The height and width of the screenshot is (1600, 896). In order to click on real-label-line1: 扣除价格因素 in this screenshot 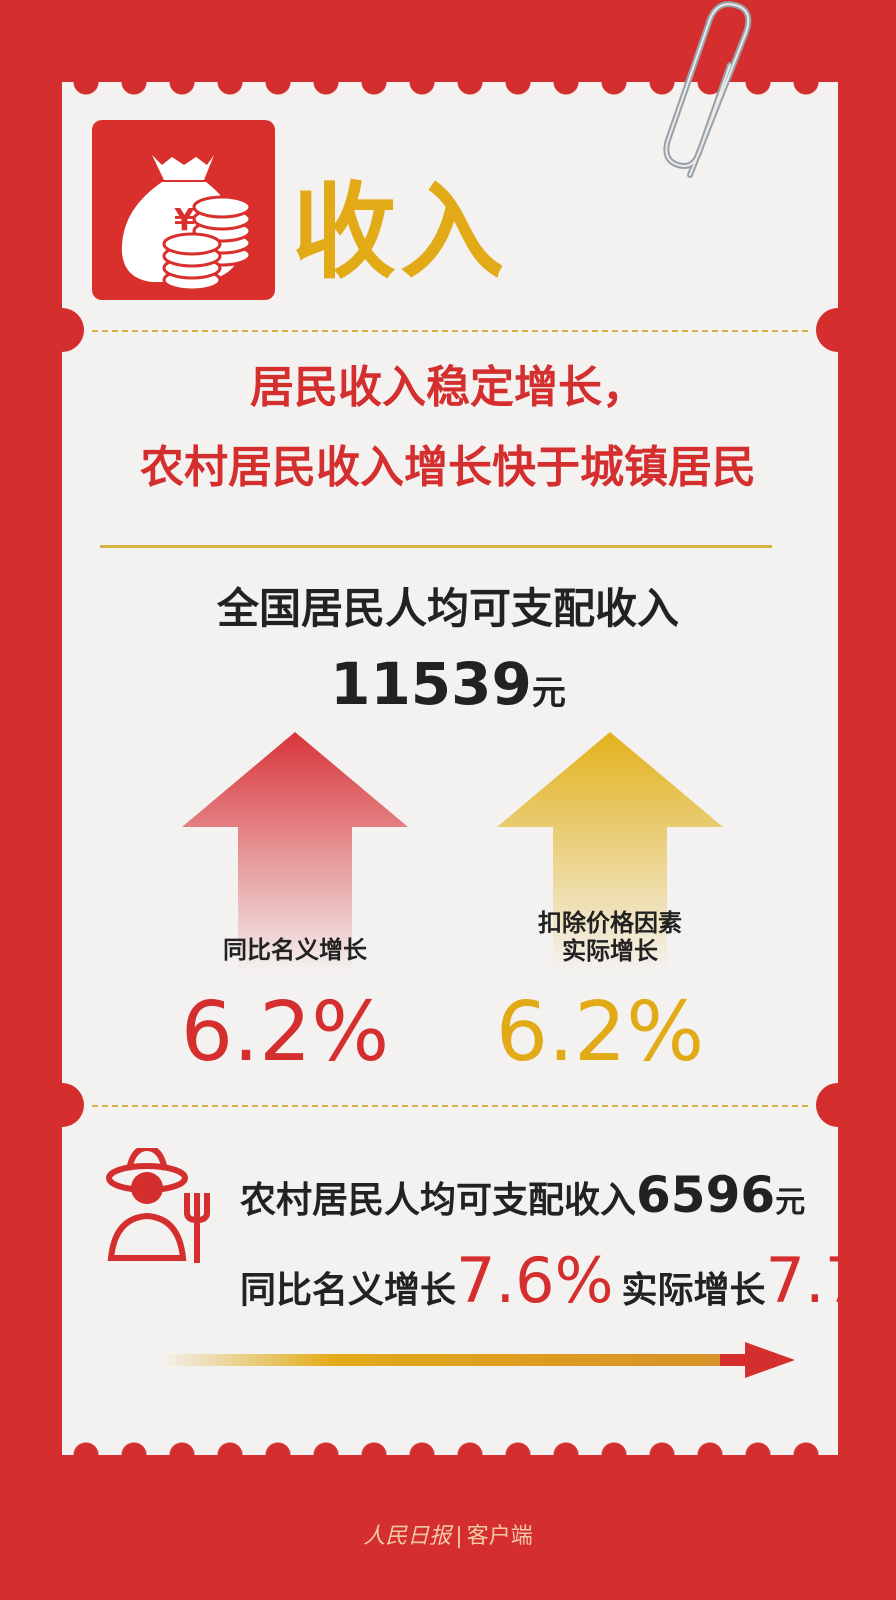, I will do `click(610, 923)`.